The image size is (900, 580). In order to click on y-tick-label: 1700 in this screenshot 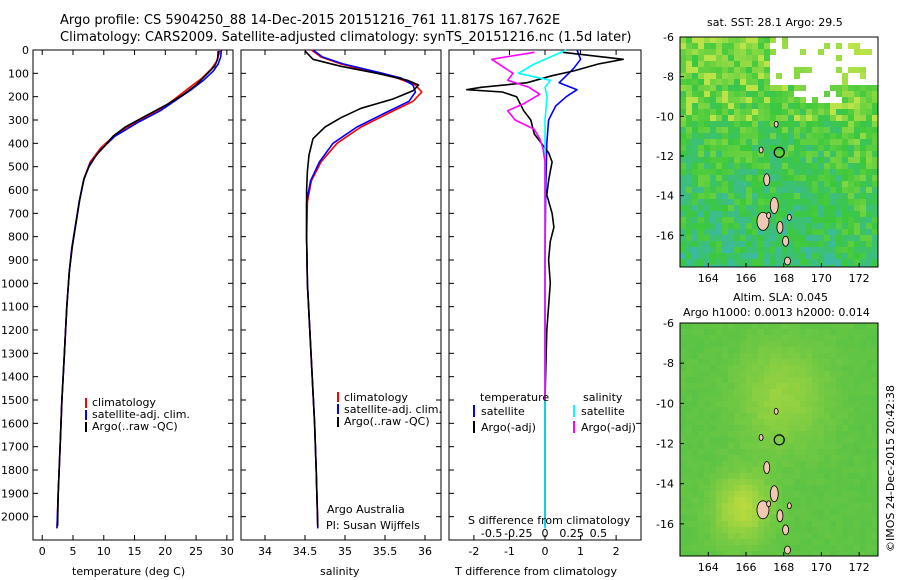, I will do `click(15, 447)`.